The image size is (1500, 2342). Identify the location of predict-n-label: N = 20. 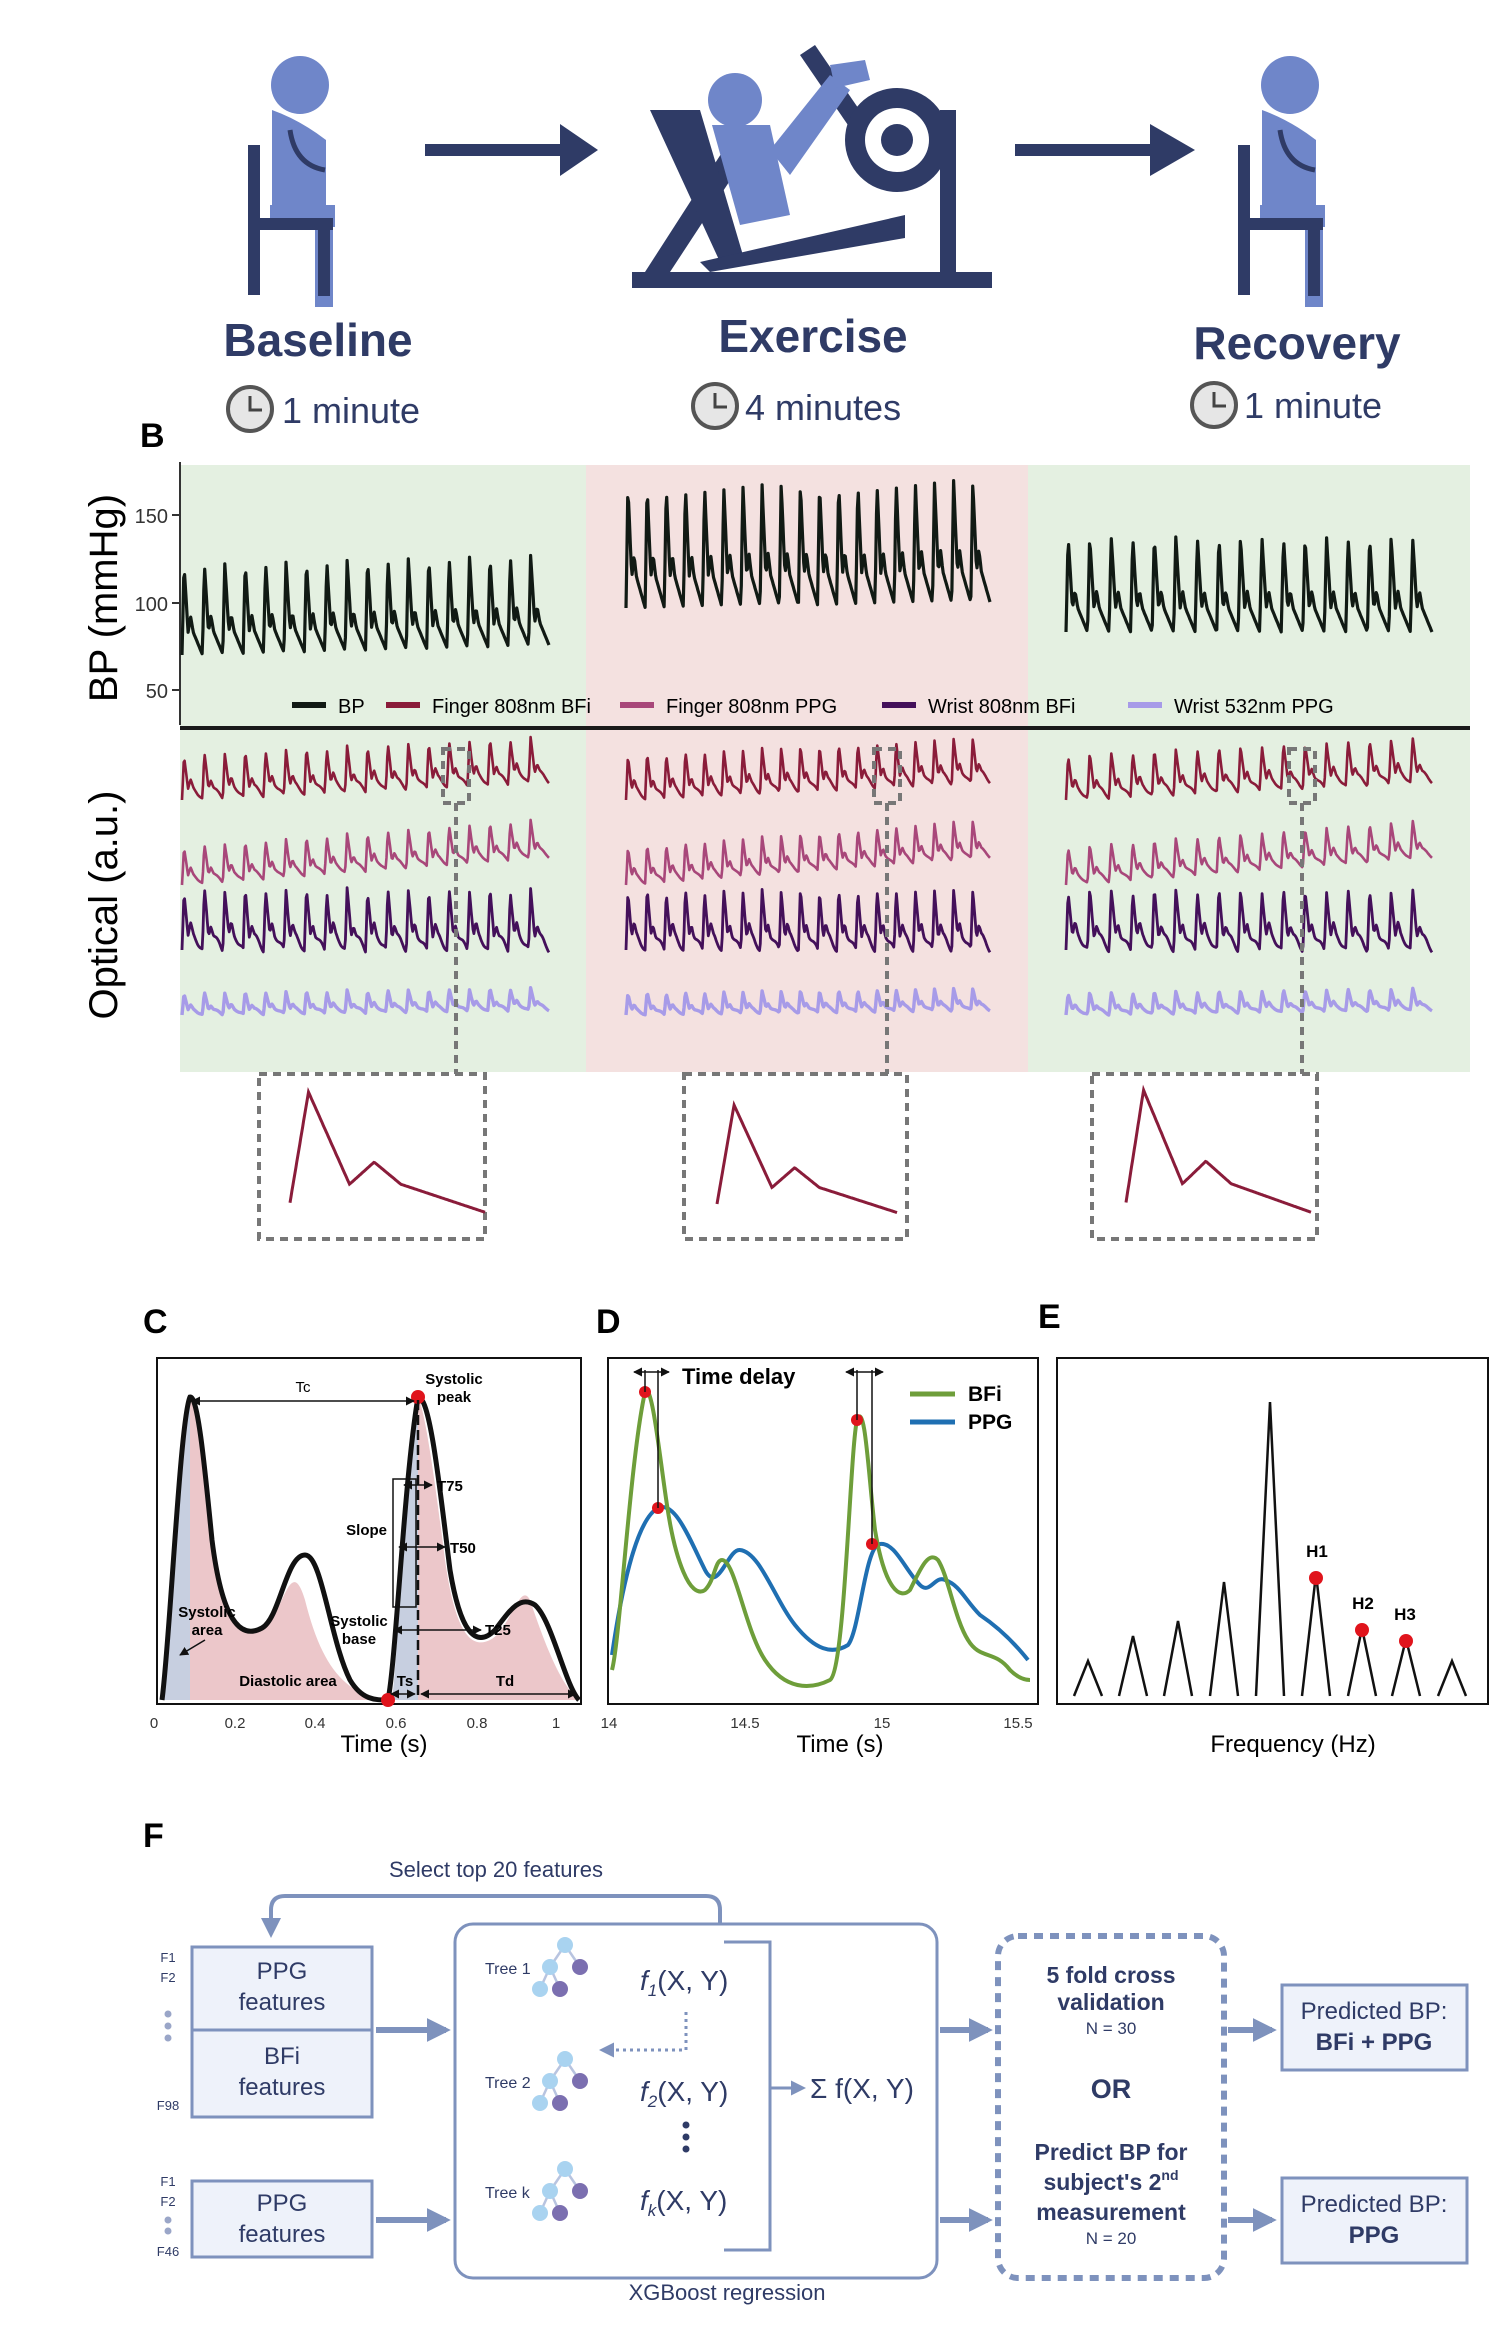
(1111, 2238).